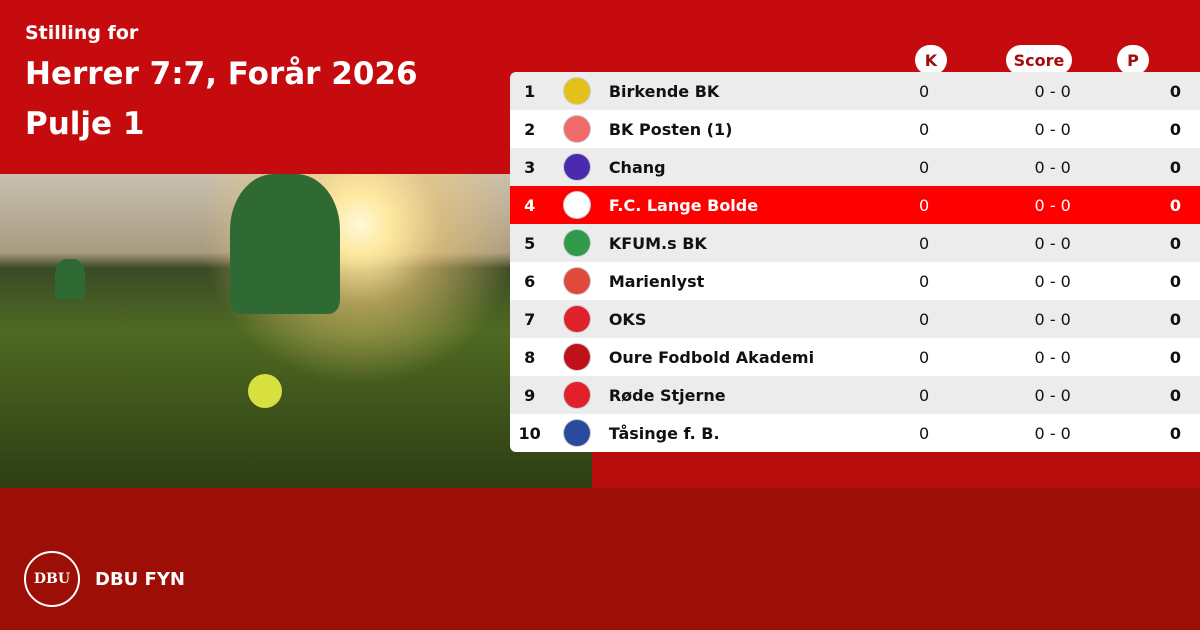  What do you see at coordinates (82, 33) in the screenshot?
I see `subtitle: Stilling for` at bounding box center [82, 33].